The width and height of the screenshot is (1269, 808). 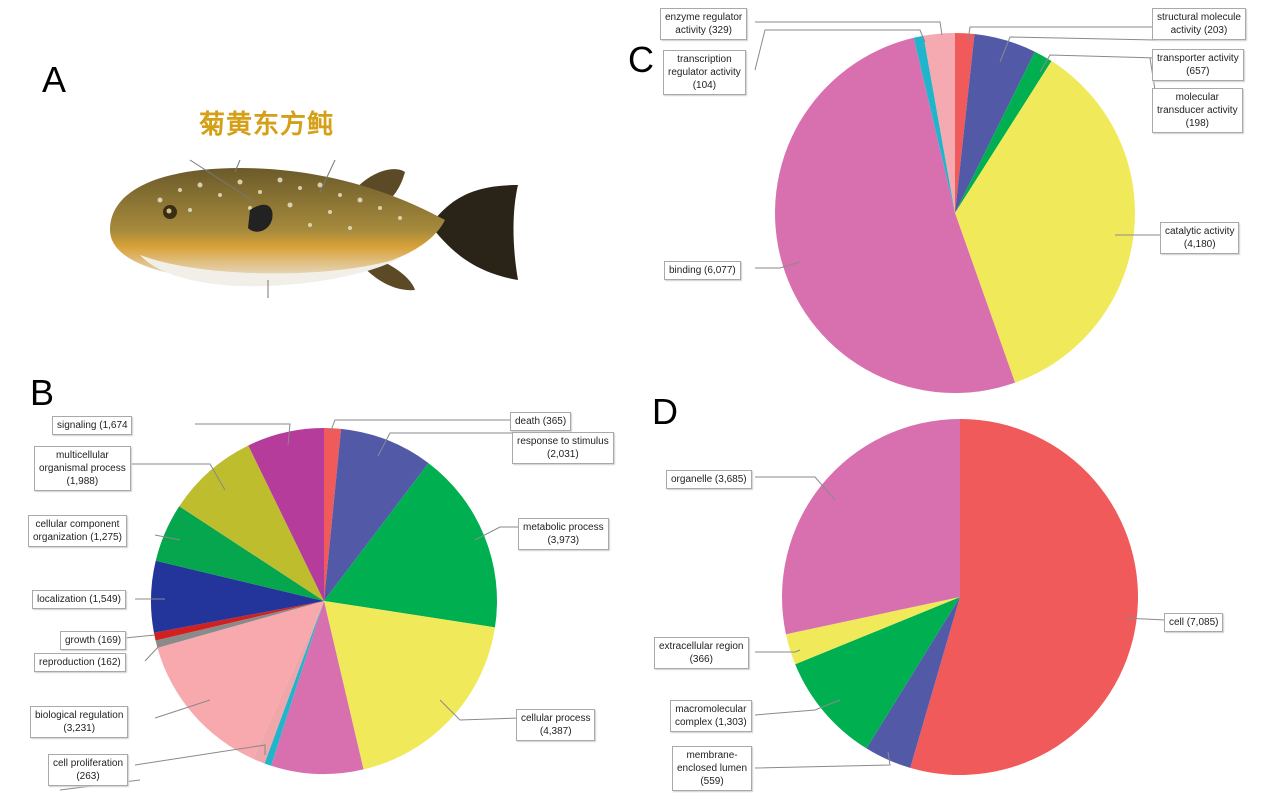 I want to click on pie-c-slice-binding, so click(x=895, y=215).